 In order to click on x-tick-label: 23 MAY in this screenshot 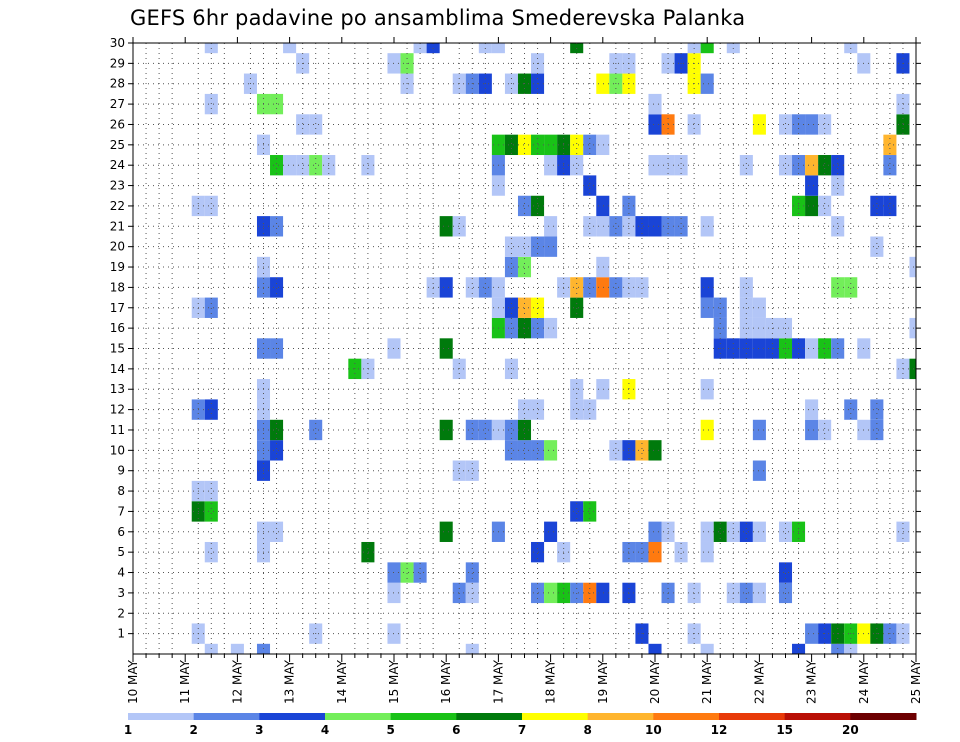, I will do `click(812, 681)`.